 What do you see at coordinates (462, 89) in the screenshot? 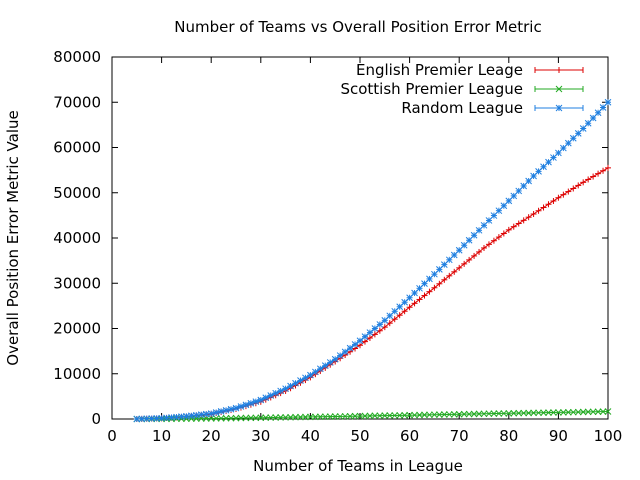
I see `legend-item: Scottish Premier League` at bounding box center [462, 89].